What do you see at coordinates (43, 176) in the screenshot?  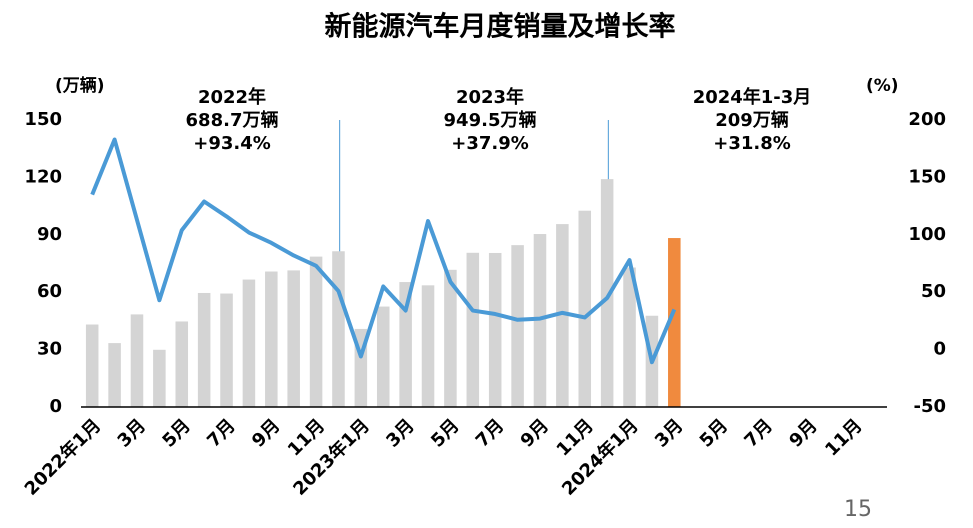 I see `y-tick-label: 120` at bounding box center [43, 176].